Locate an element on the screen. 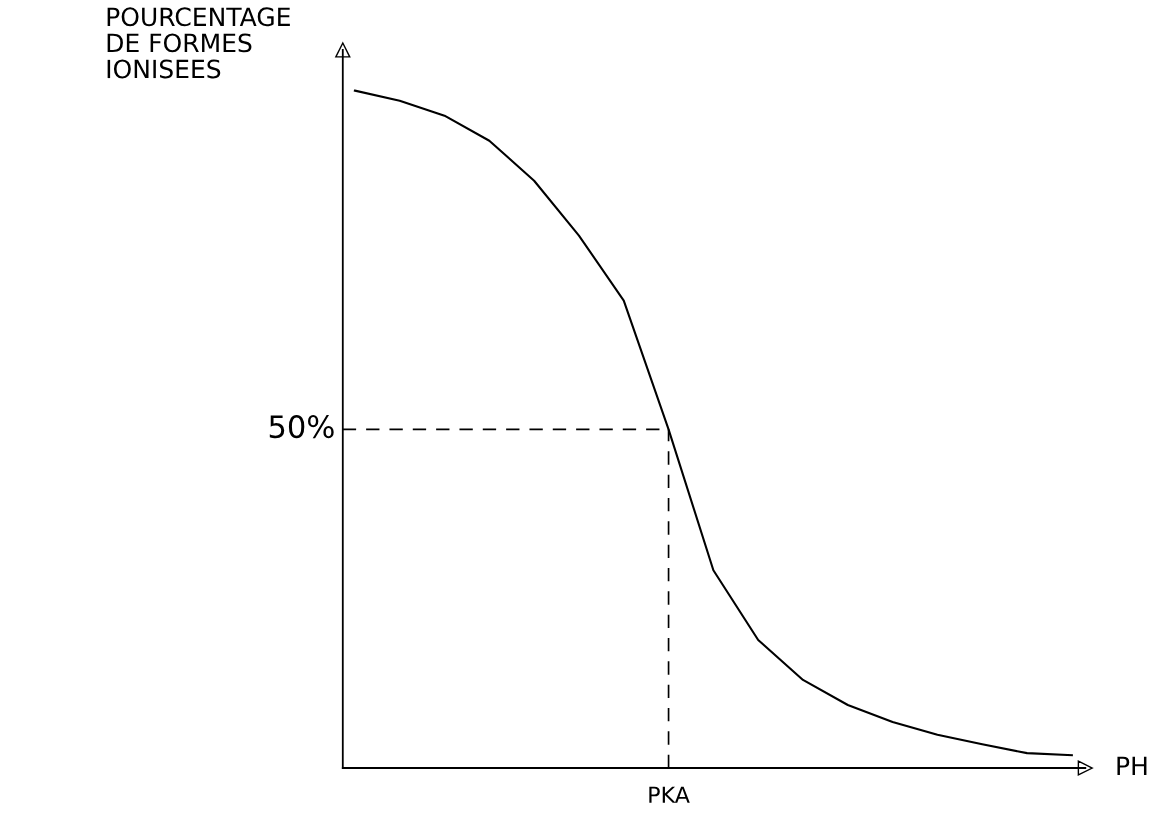 The image size is (1162, 833). ref-line-label: 50% is located at coordinates (301, 427).